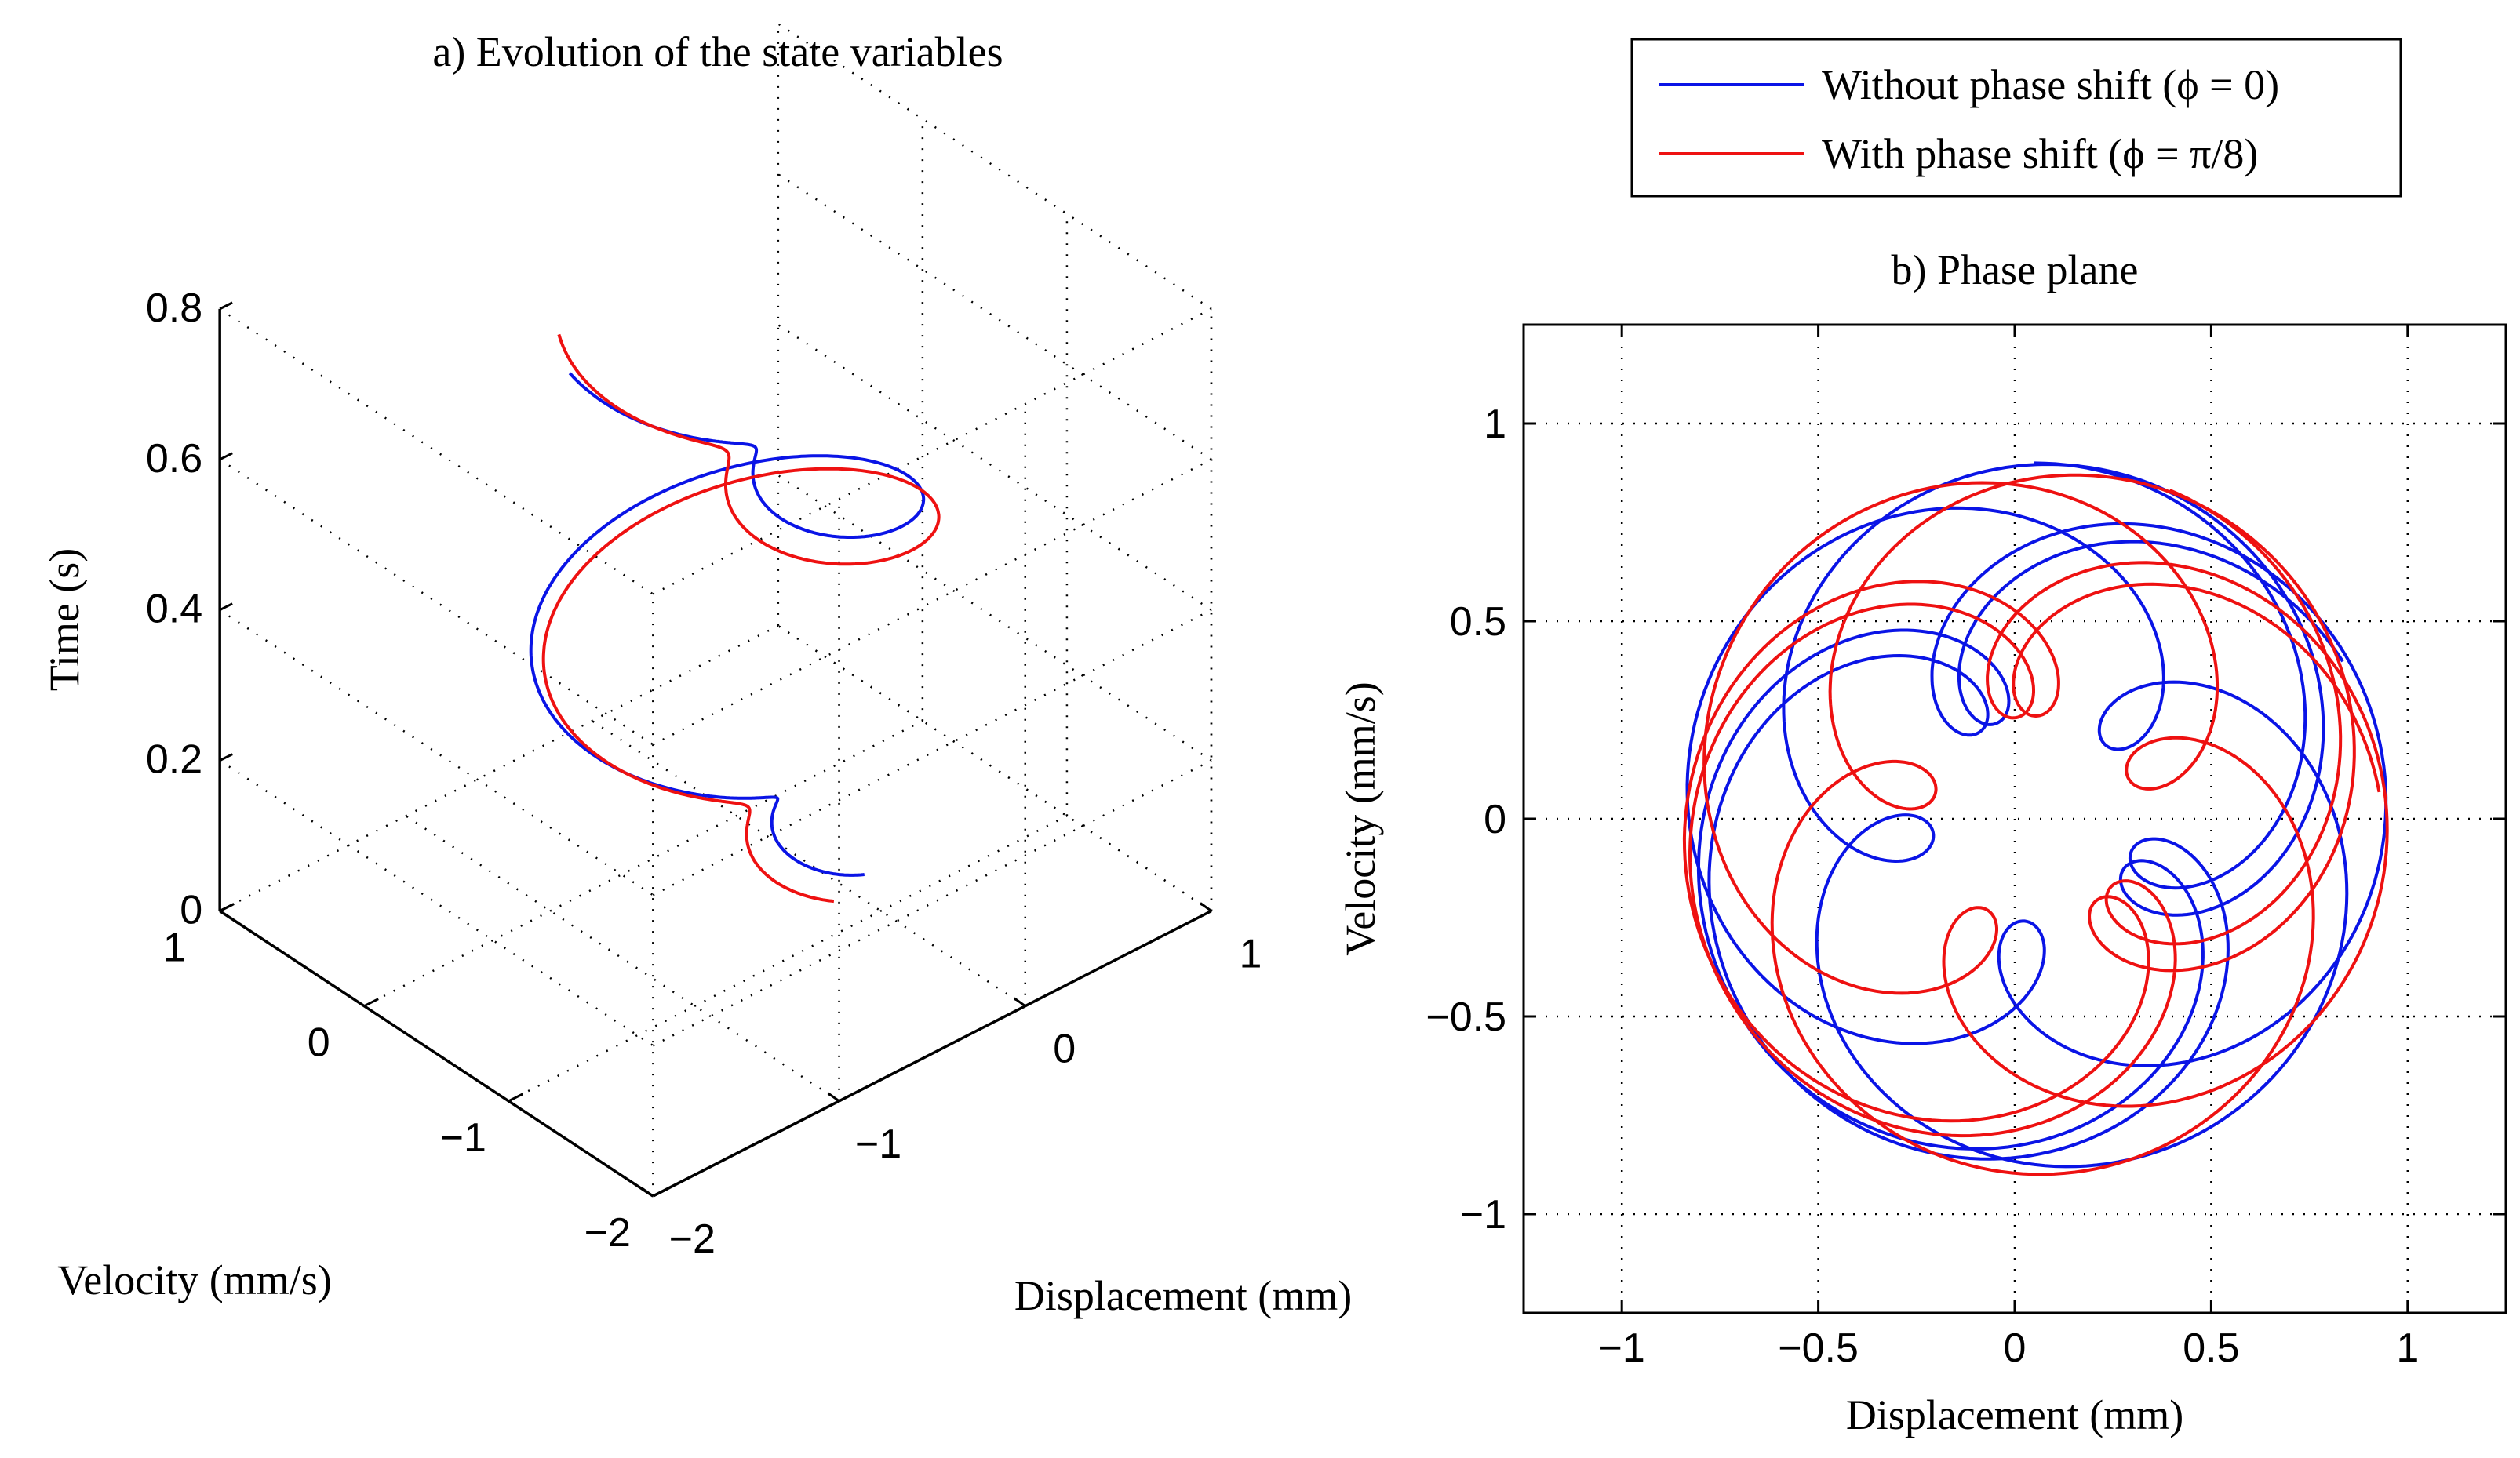  I want to click on chart-b-ylabel: Velocity (mm/s), so click(1360, 818).